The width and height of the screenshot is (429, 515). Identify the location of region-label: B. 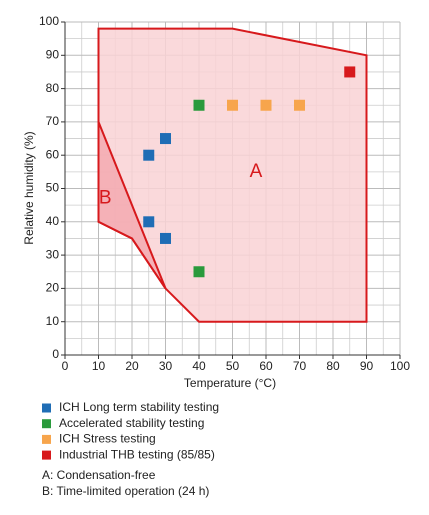
(105, 198).